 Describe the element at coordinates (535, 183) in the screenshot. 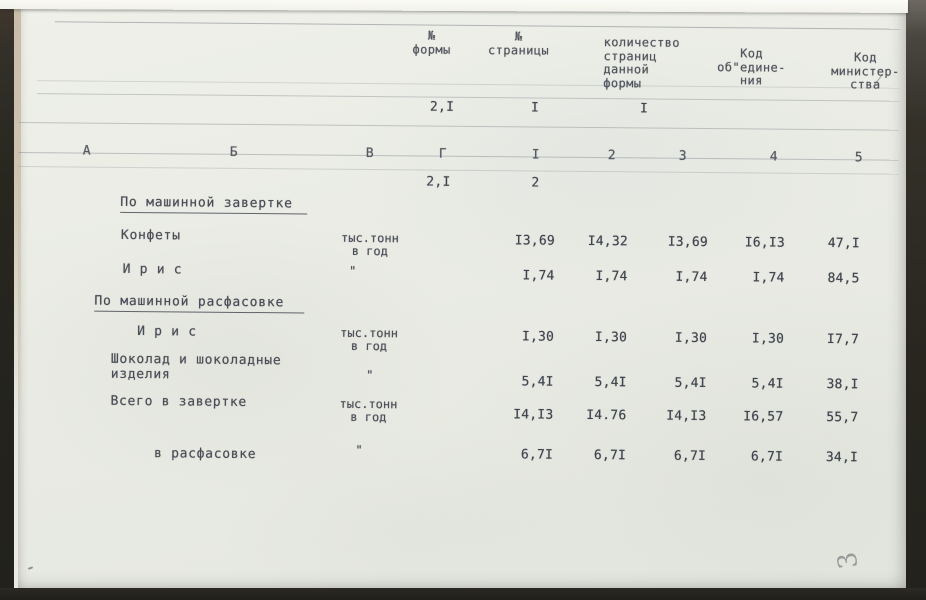

I see `subheader-page-value: 2` at that location.